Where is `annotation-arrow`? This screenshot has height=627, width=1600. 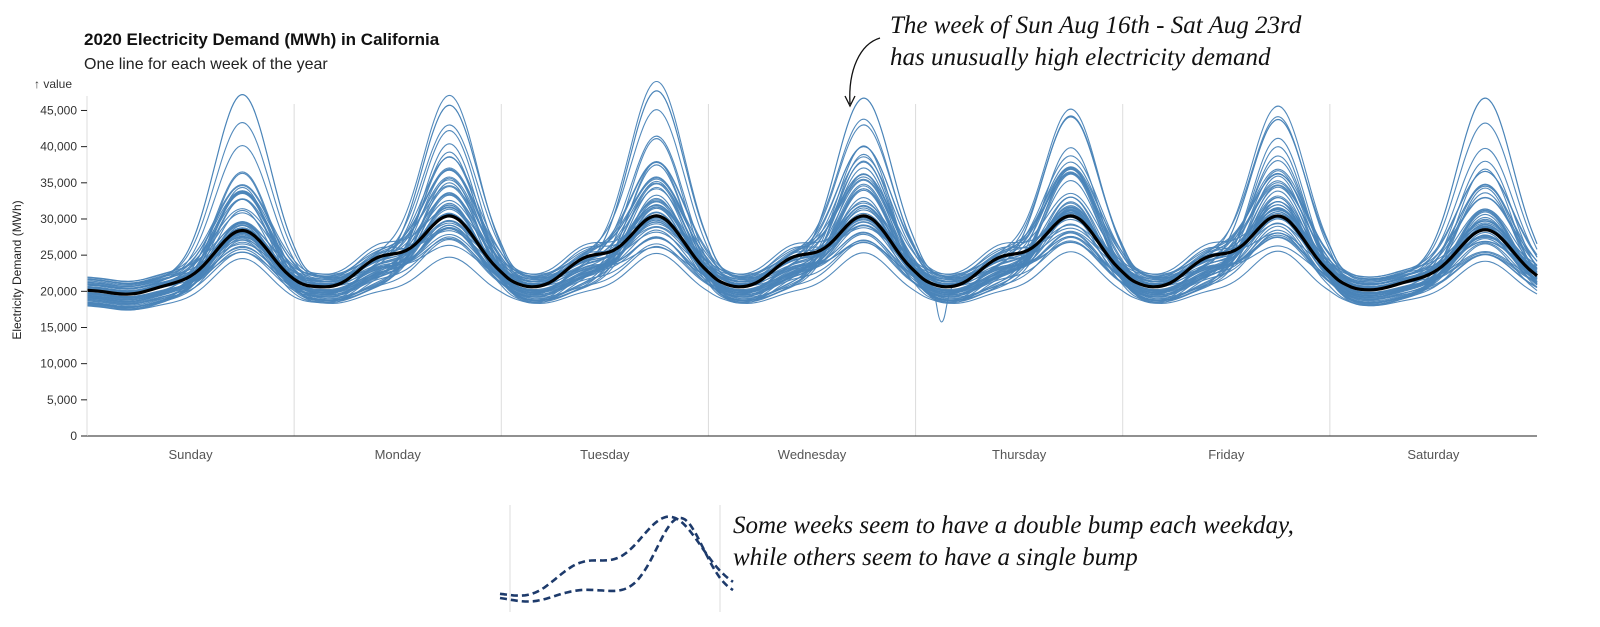 annotation-arrow is located at coordinates (865, 71).